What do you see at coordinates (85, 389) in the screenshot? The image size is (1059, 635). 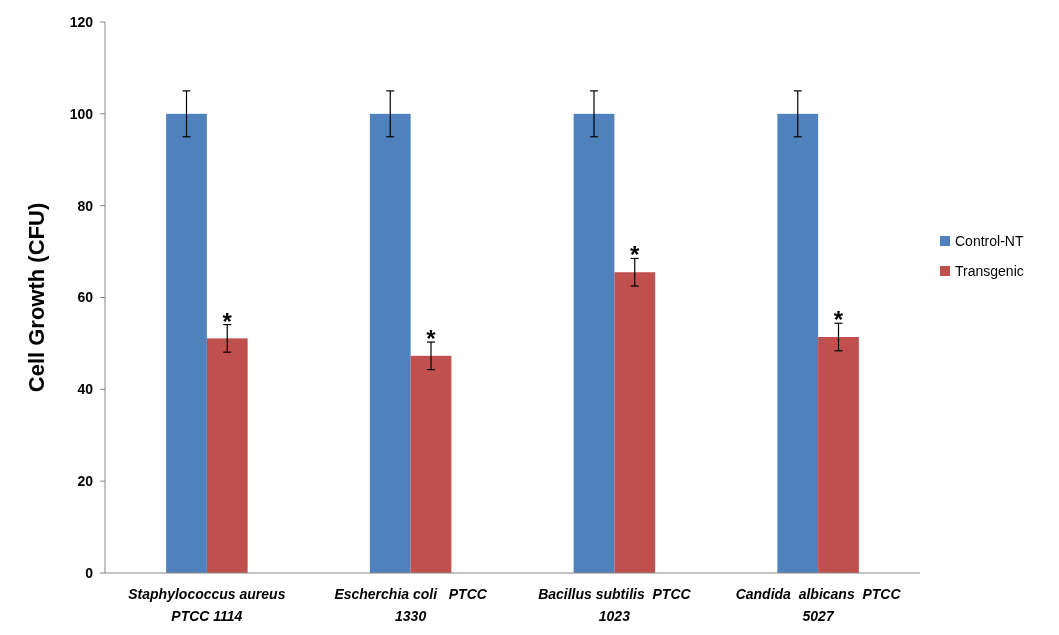 I see `y-tick-label: 40` at bounding box center [85, 389].